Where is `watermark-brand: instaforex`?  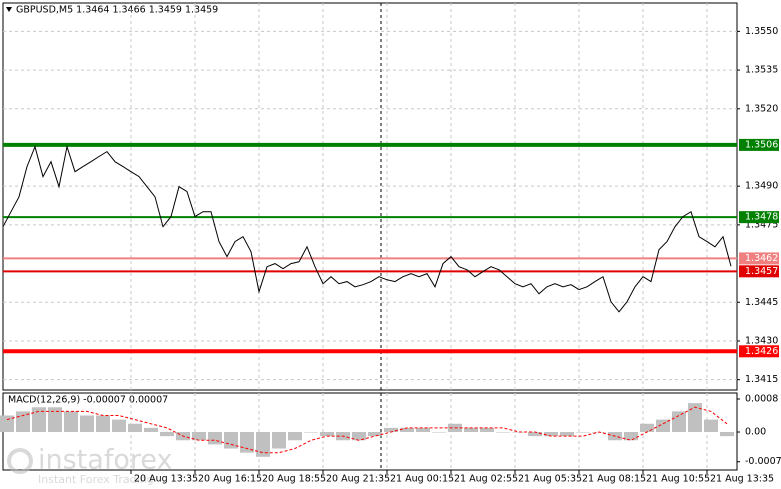
watermark-brand: instaforex is located at coordinates (105, 460).